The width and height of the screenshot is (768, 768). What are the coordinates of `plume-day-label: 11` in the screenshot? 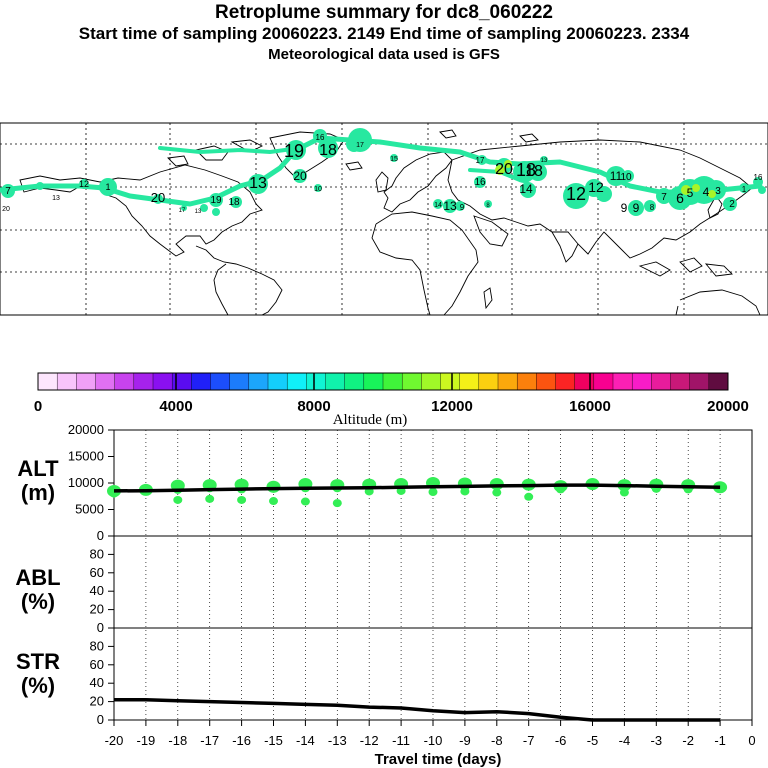 It's located at (616, 176).